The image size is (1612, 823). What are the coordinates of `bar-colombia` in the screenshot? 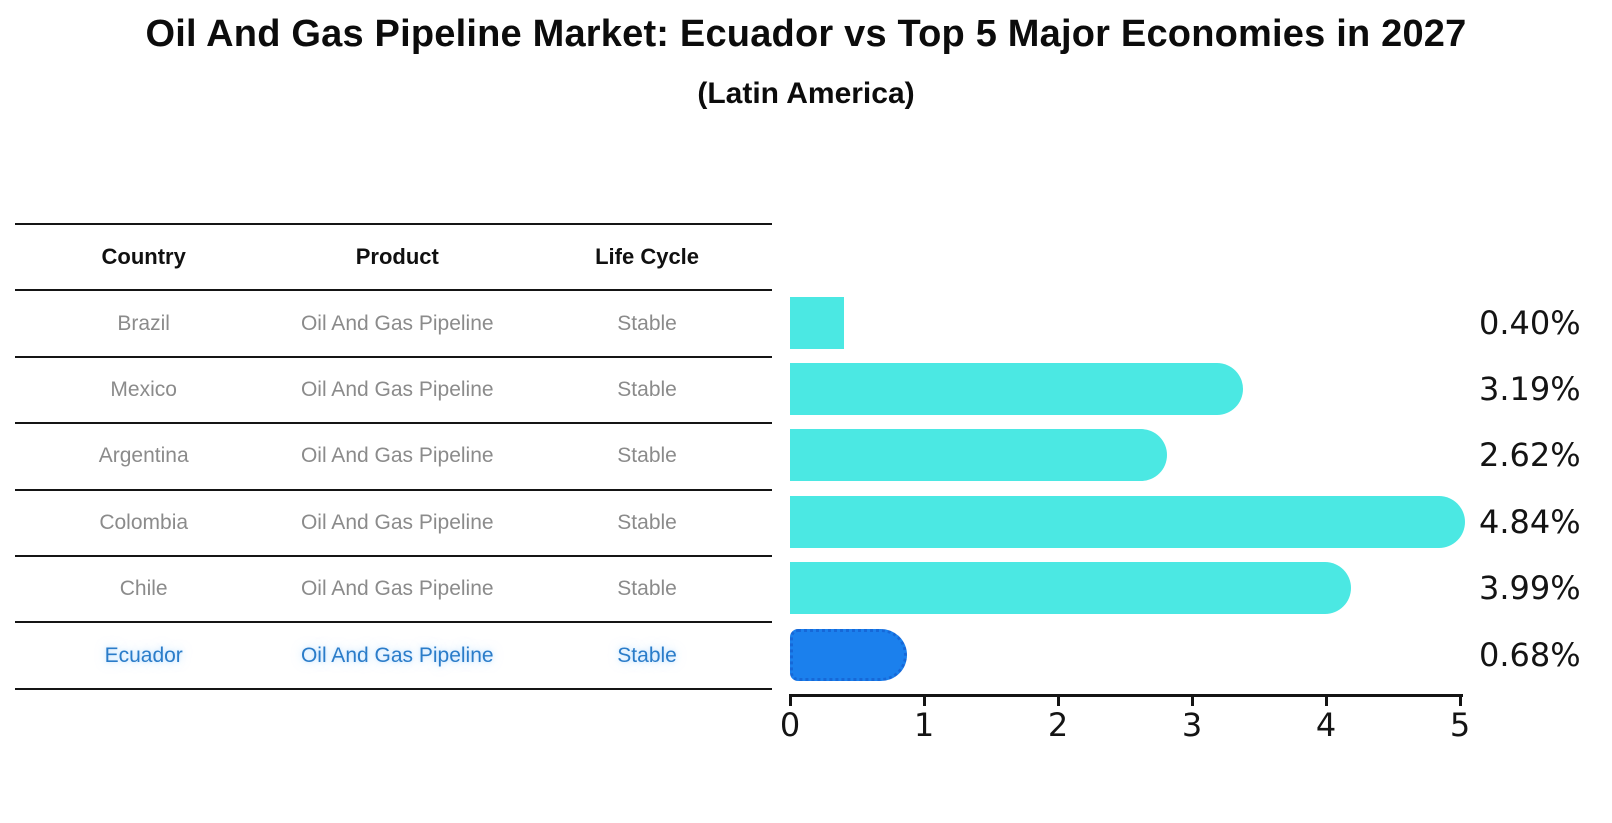 It's located at (1127, 521).